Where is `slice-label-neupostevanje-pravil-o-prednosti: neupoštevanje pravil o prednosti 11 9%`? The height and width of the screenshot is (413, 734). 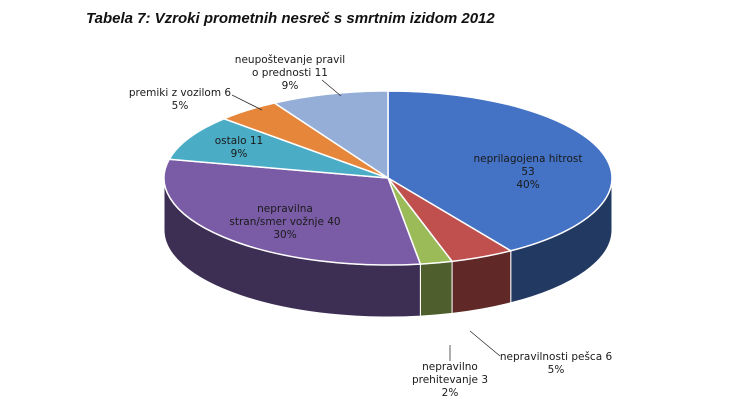
slice-label-neupostevanje-pravil-o-prednosti: neupoštevanje pravil o prednosti 11 9% is located at coordinates (290, 73).